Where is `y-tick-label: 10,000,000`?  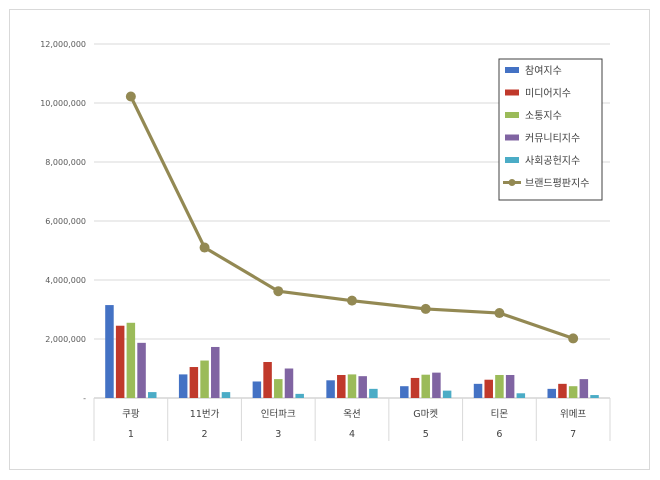
y-tick-label: 10,000,000 is located at coordinates (63, 103).